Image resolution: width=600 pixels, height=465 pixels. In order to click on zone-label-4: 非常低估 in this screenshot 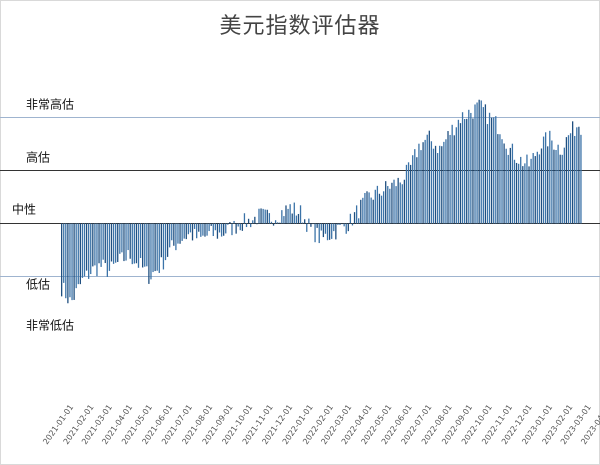, I will do `click(50, 326)`.